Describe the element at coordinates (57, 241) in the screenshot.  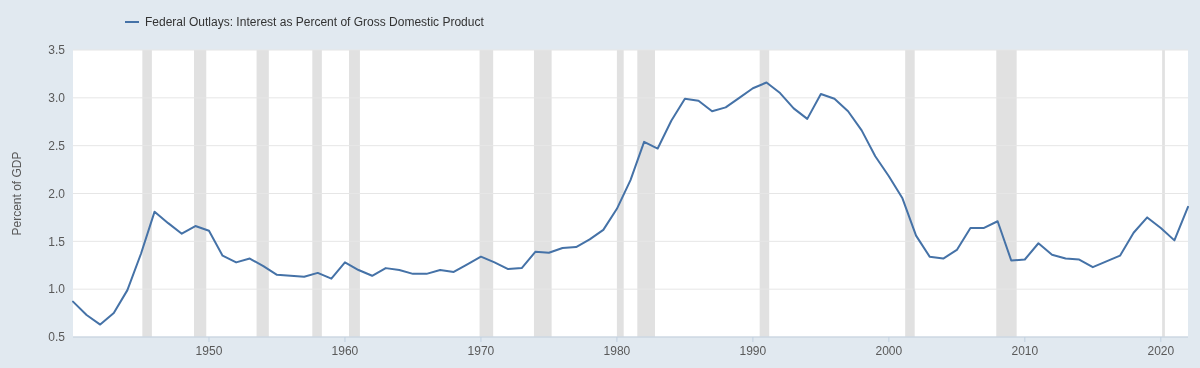
I see `y-tick-label: 1.5` at that location.